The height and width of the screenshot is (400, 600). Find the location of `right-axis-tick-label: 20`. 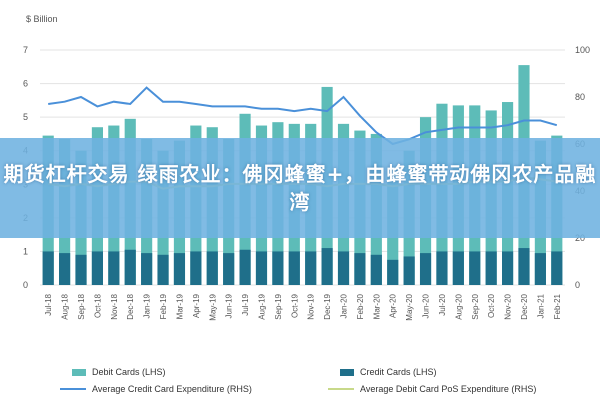

right-axis-tick-label: 20 is located at coordinates (580, 238).